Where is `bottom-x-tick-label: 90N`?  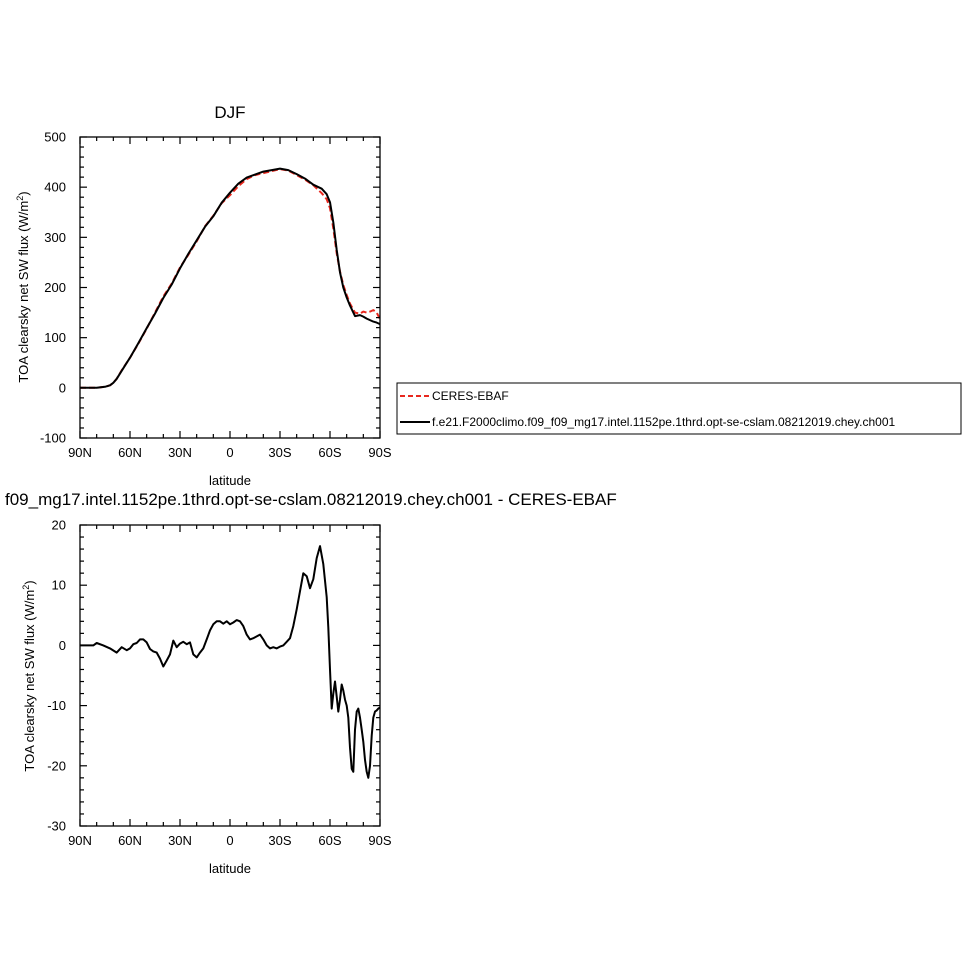 bottom-x-tick-label: 90N is located at coordinates (80, 840).